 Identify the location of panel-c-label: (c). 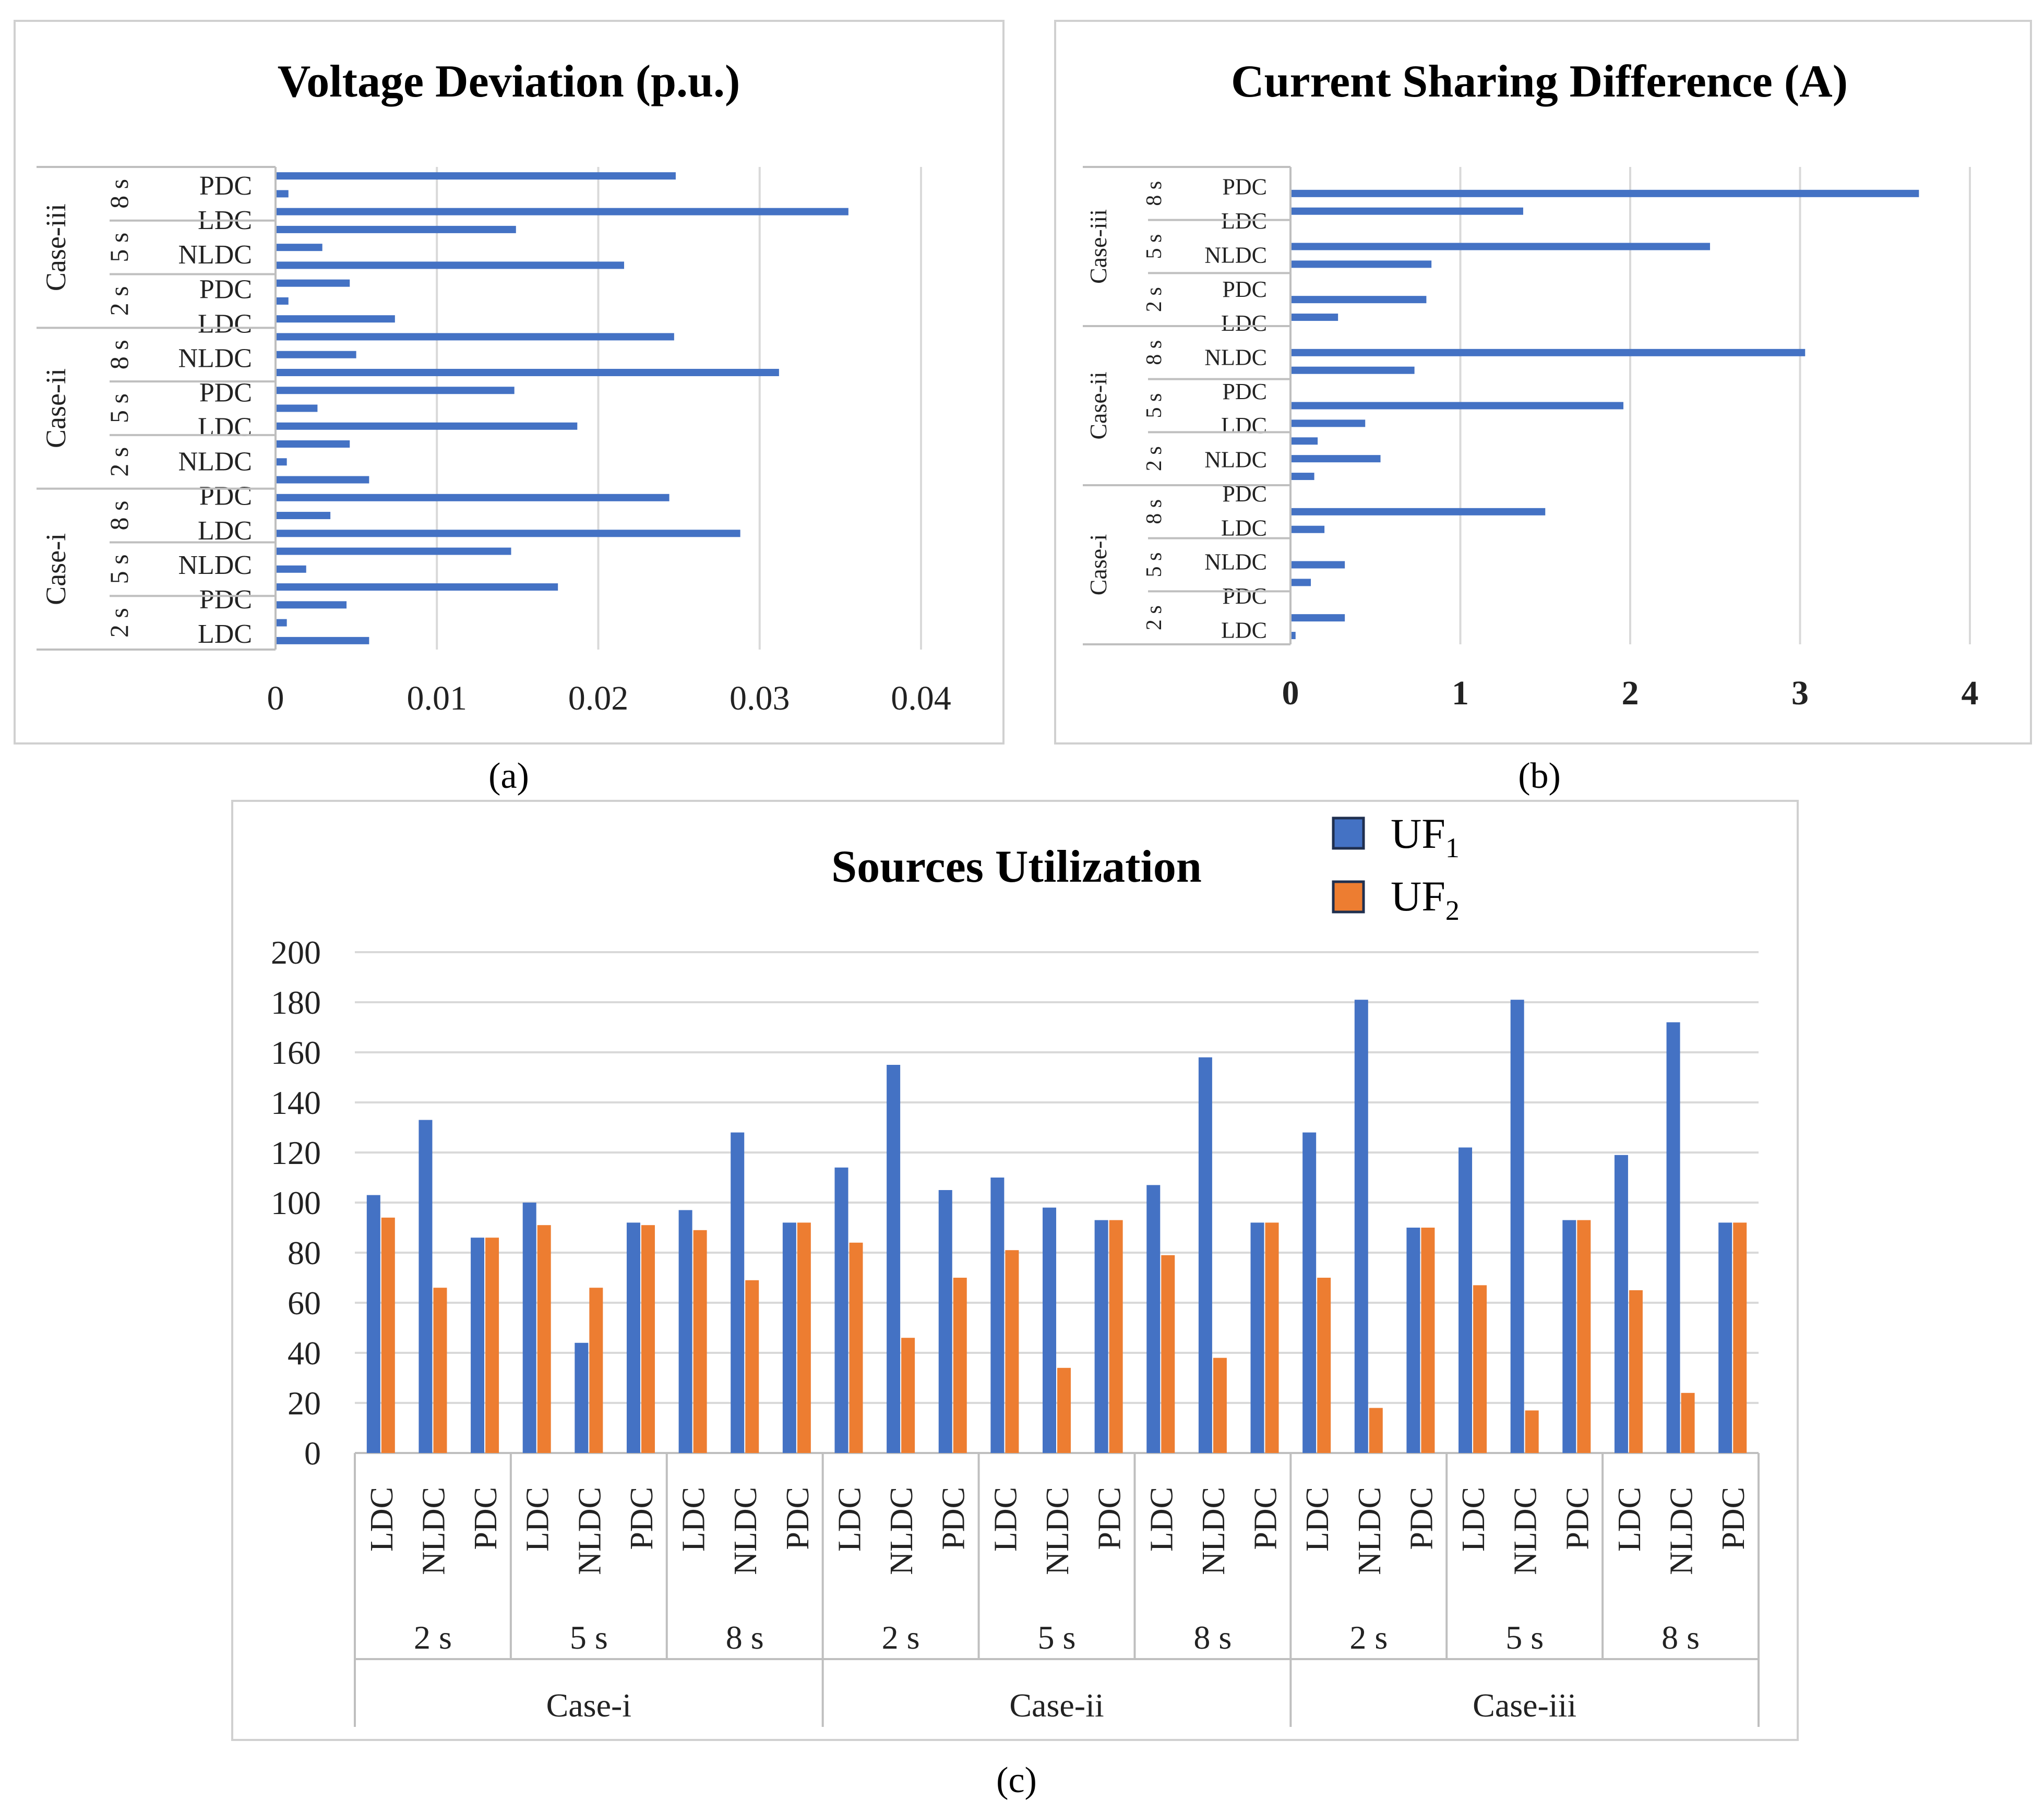
(1016, 1780).